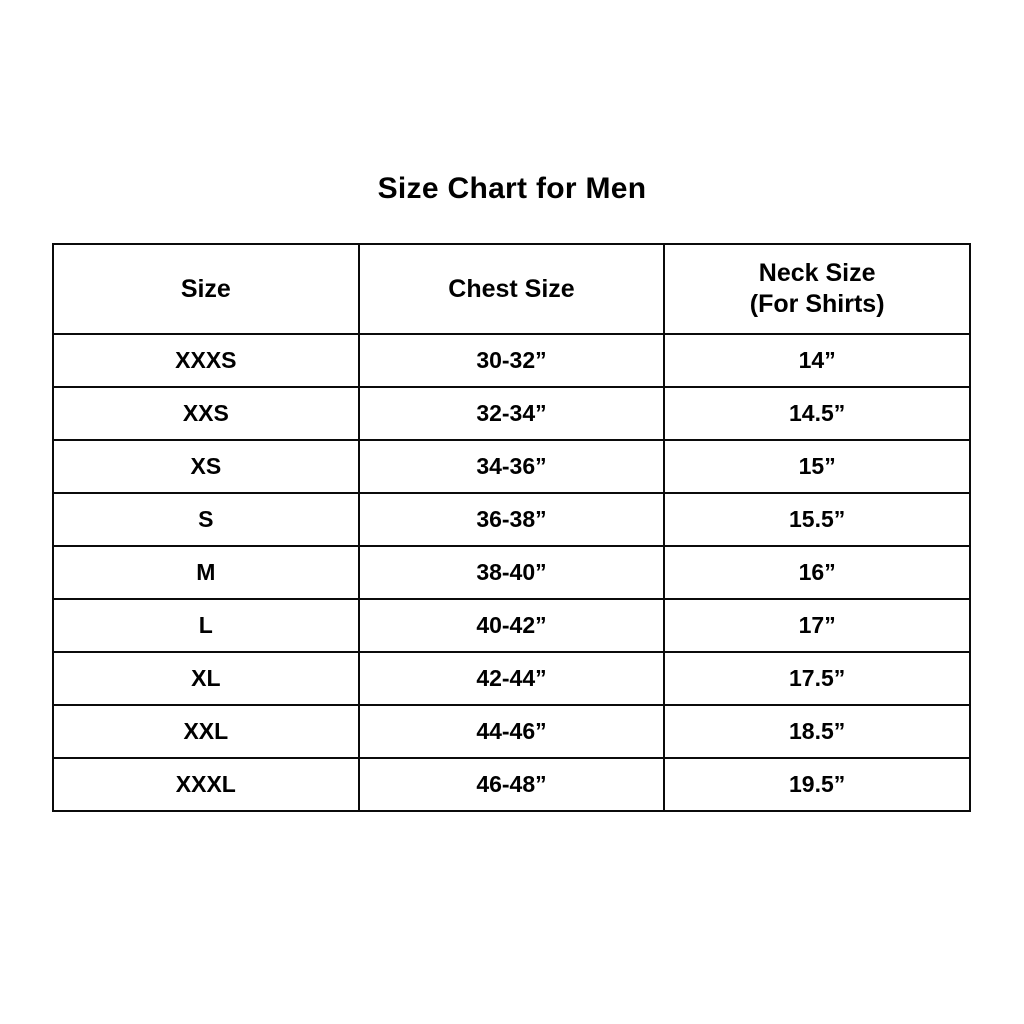 The image size is (1024, 1024). I want to click on size-cell: XXL, so click(206, 731).